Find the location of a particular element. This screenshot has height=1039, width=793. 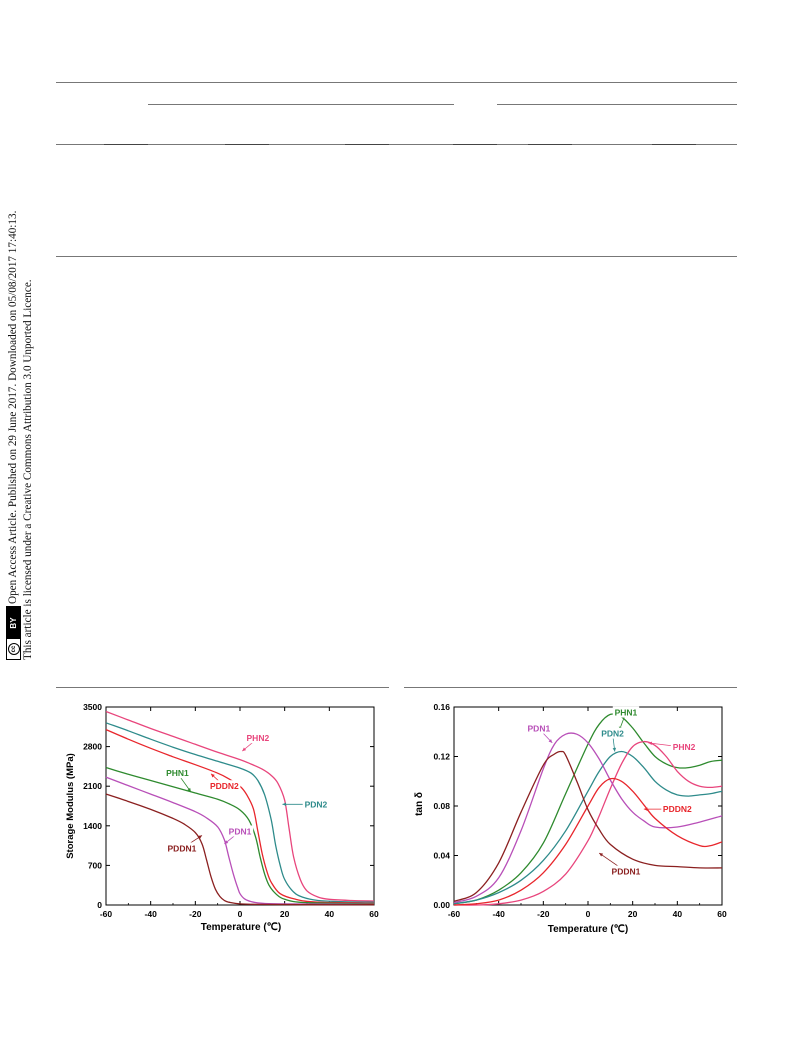

chart-a-xtick-label: -20 is located at coordinates (195, 914).